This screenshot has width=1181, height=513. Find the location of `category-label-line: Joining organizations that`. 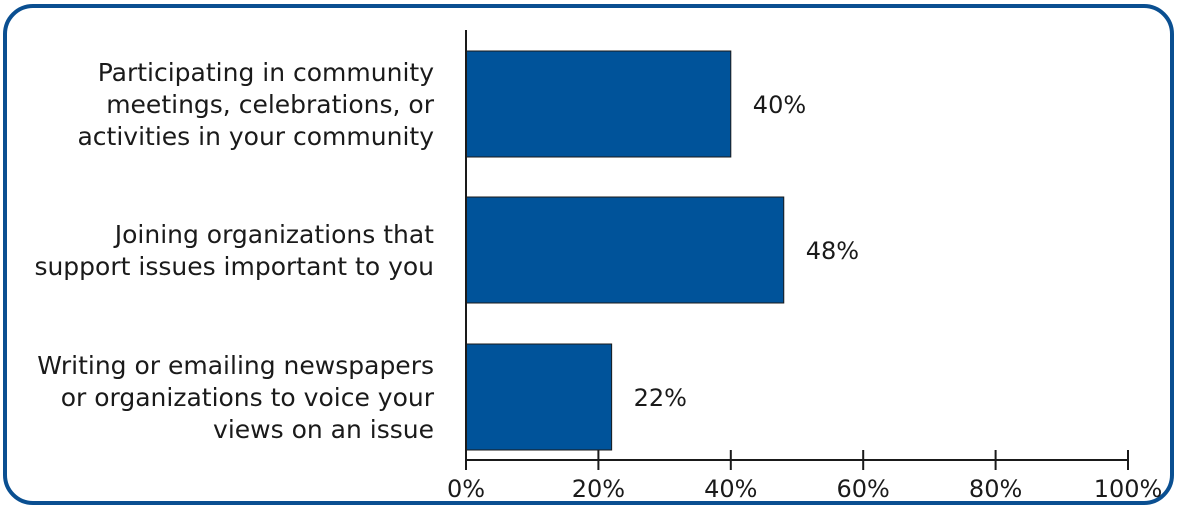

category-label-line: Joining organizations that is located at coordinates (273, 234).